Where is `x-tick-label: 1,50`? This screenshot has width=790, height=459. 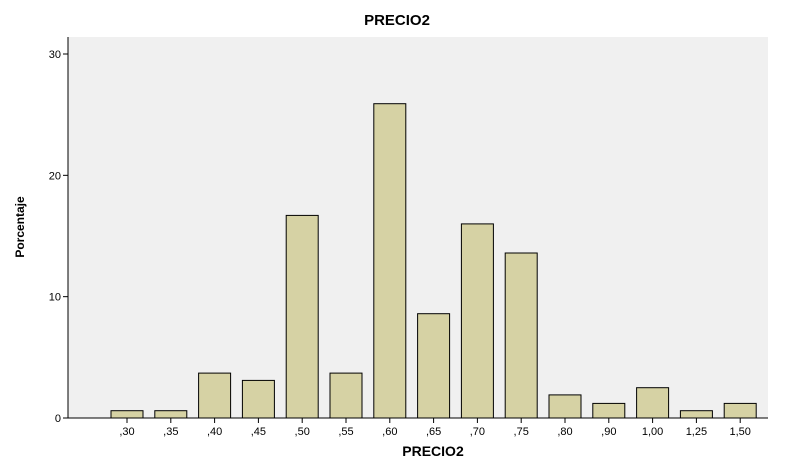 x-tick-label: 1,50 is located at coordinates (739, 432).